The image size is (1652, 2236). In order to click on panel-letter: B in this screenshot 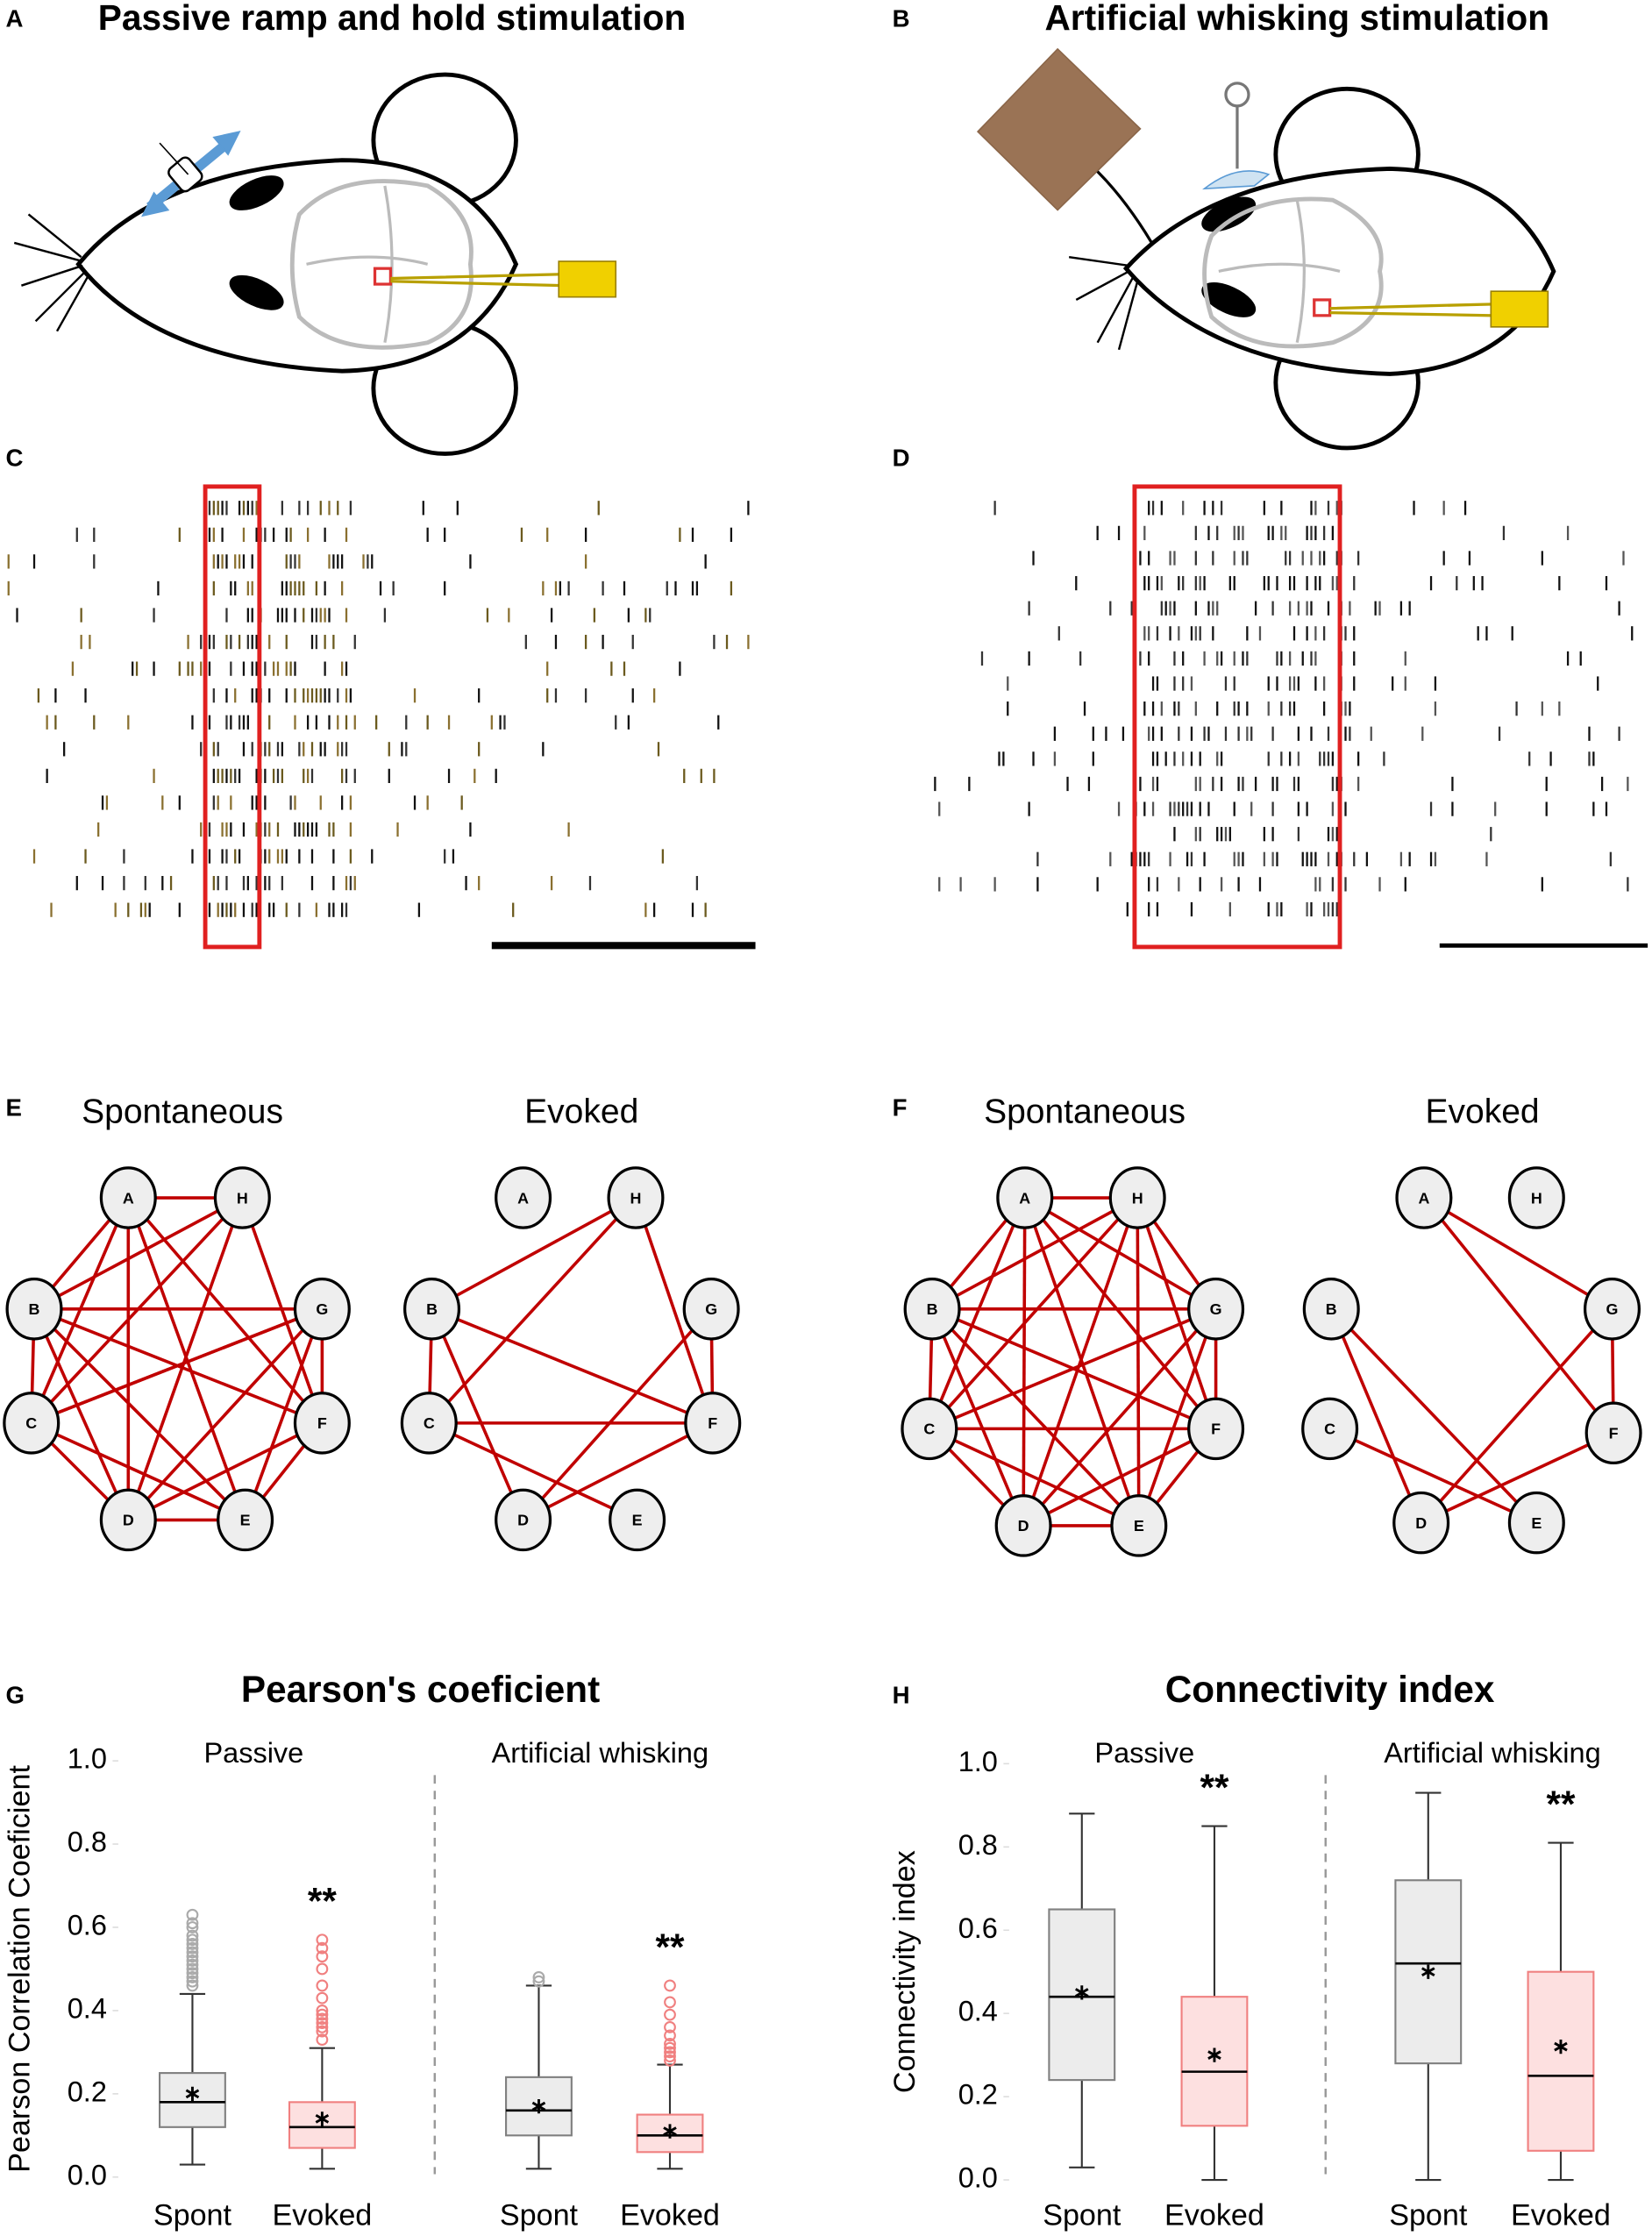, I will do `click(901, 18)`.